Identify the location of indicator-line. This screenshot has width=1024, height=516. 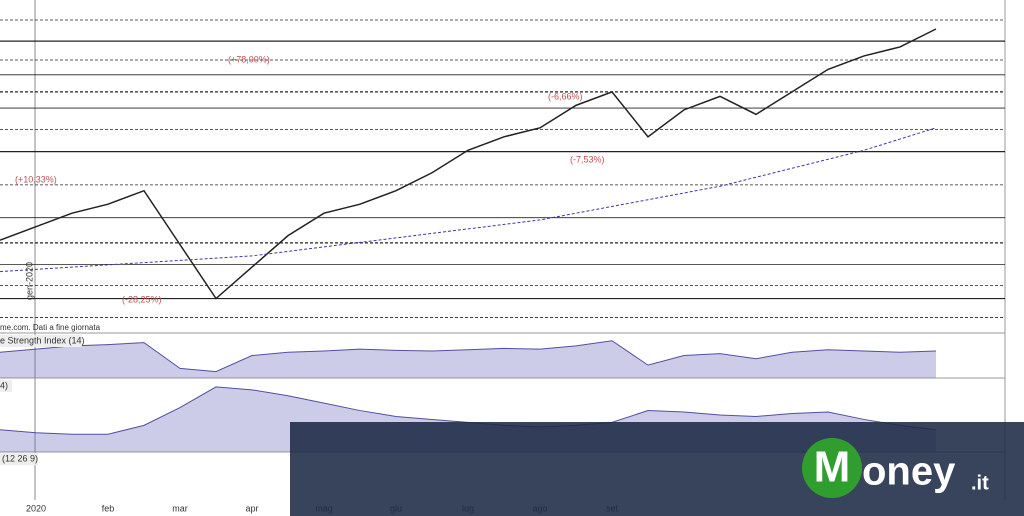
(468, 356).